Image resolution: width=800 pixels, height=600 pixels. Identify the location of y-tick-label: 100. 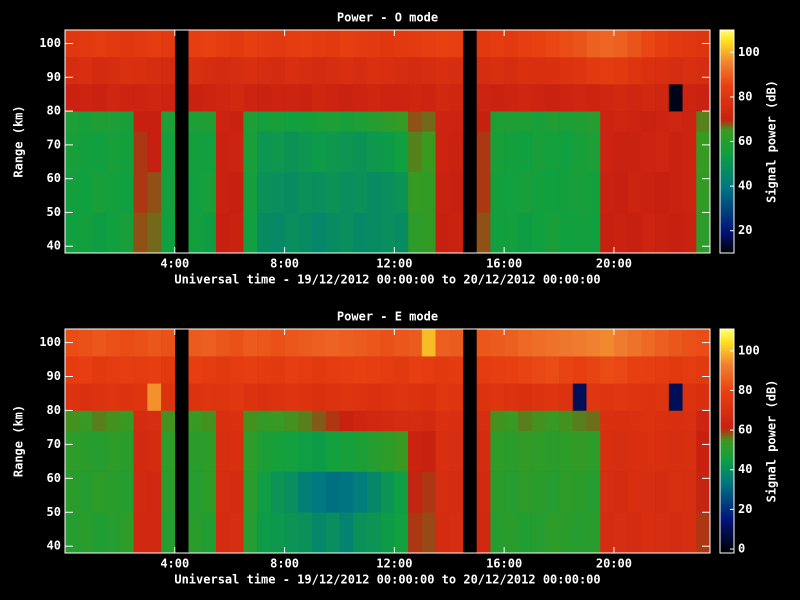
(50, 342).